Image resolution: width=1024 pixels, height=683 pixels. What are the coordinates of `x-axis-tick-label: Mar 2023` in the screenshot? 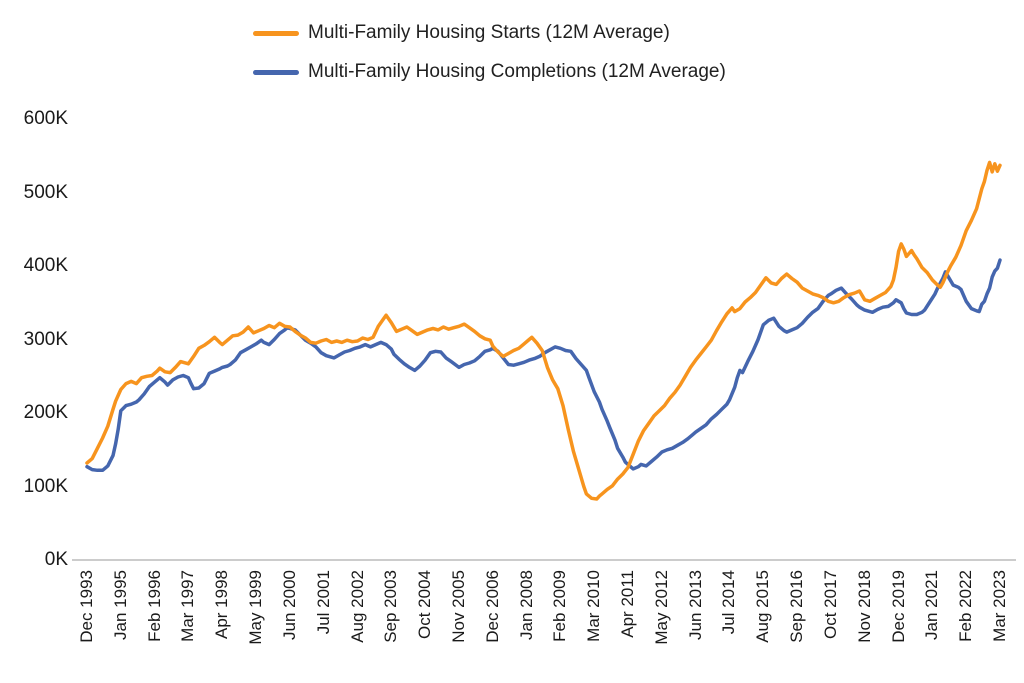 It's located at (999, 606).